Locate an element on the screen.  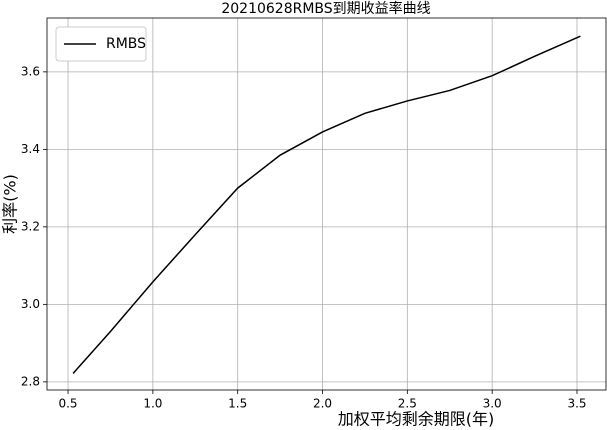
x-tick-label: 0.5 is located at coordinates (67, 404).